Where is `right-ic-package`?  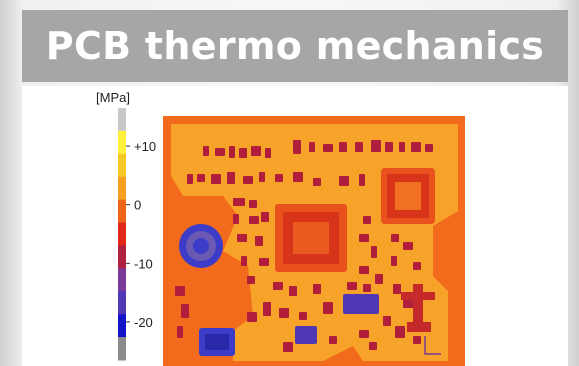 right-ic-package is located at coordinates (408, 196).